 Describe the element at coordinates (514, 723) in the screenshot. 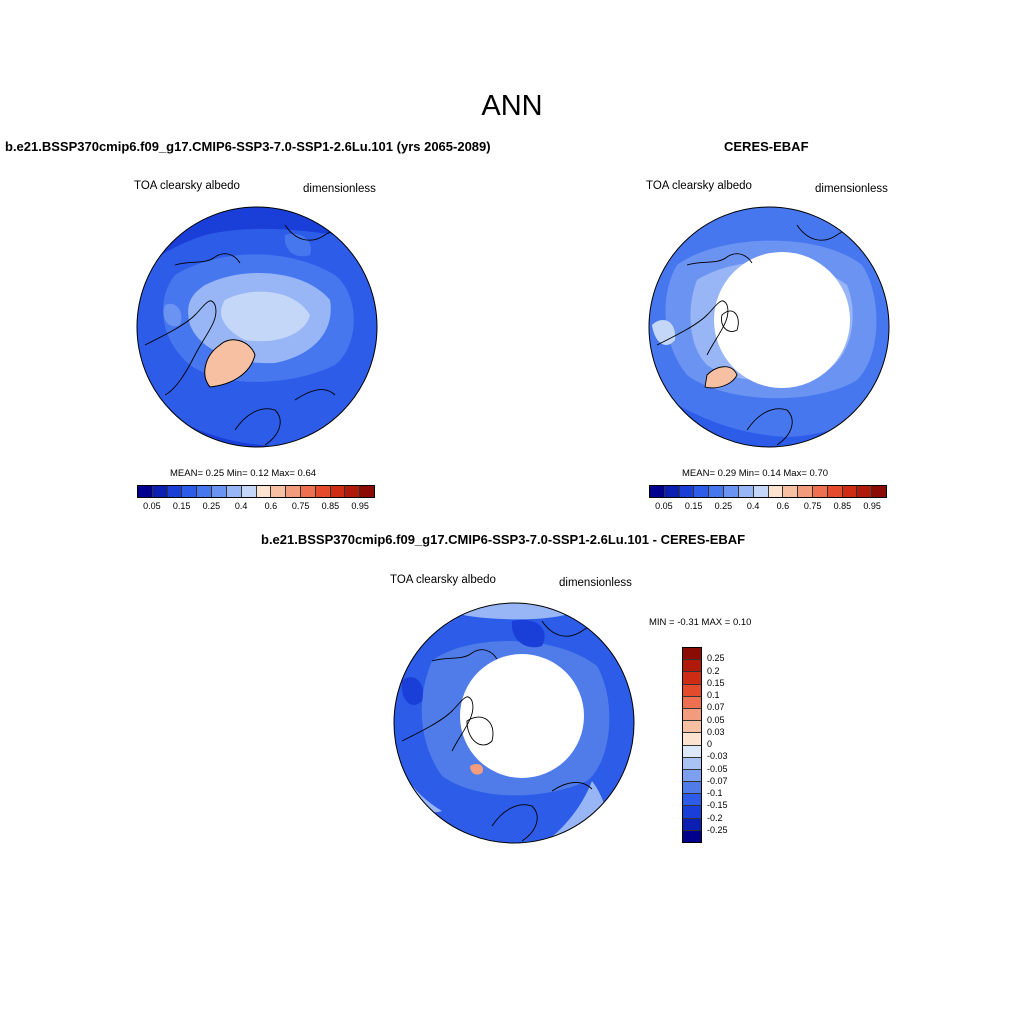

I see `panel-3-polar-map` at that location.